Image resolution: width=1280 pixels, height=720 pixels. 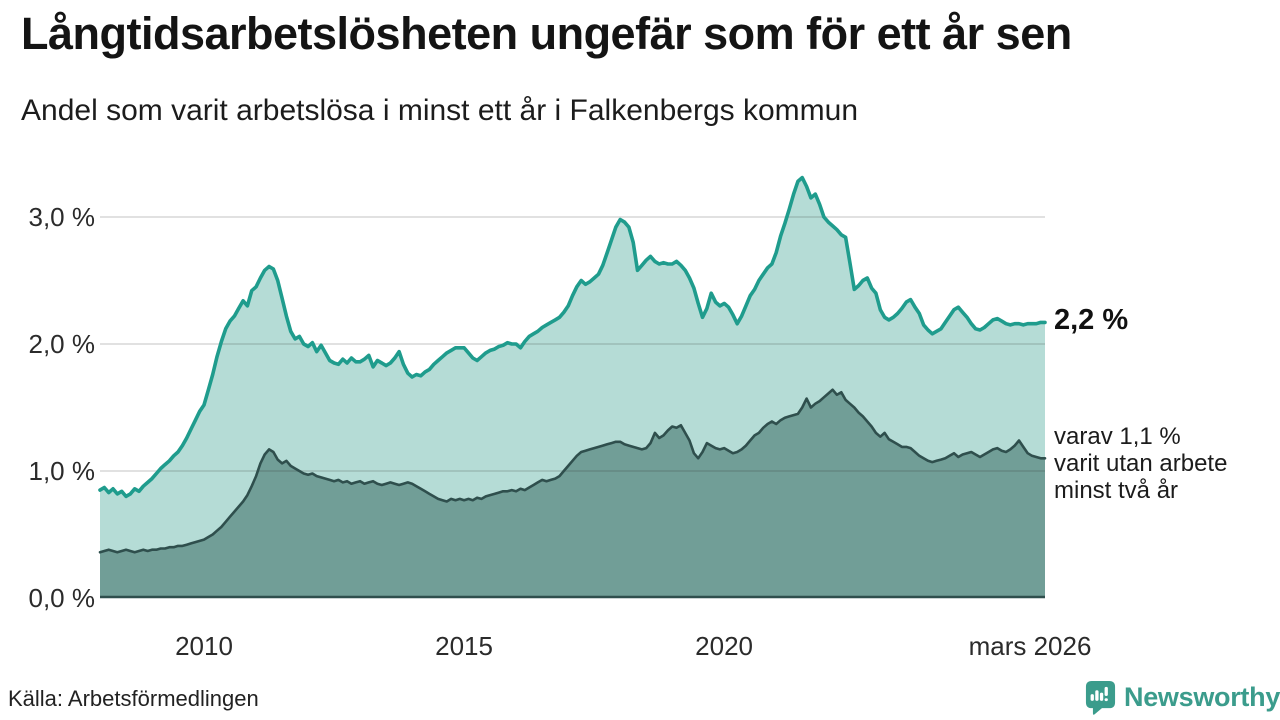 I want to click on source-label: Källa: Arbetsförmedlingen, so click(x=133, y=698).